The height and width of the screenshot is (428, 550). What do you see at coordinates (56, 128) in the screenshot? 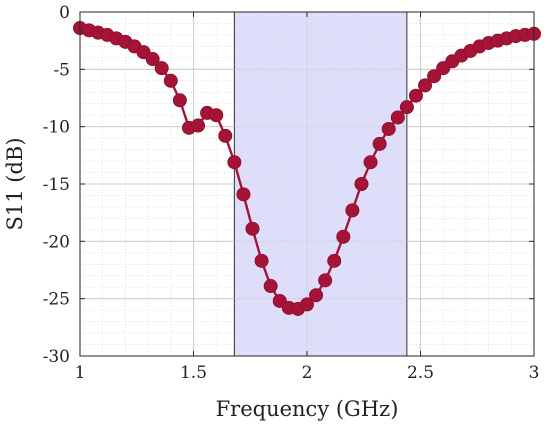
I see `y-tick-label: -10` at bounding box center [56, 128].